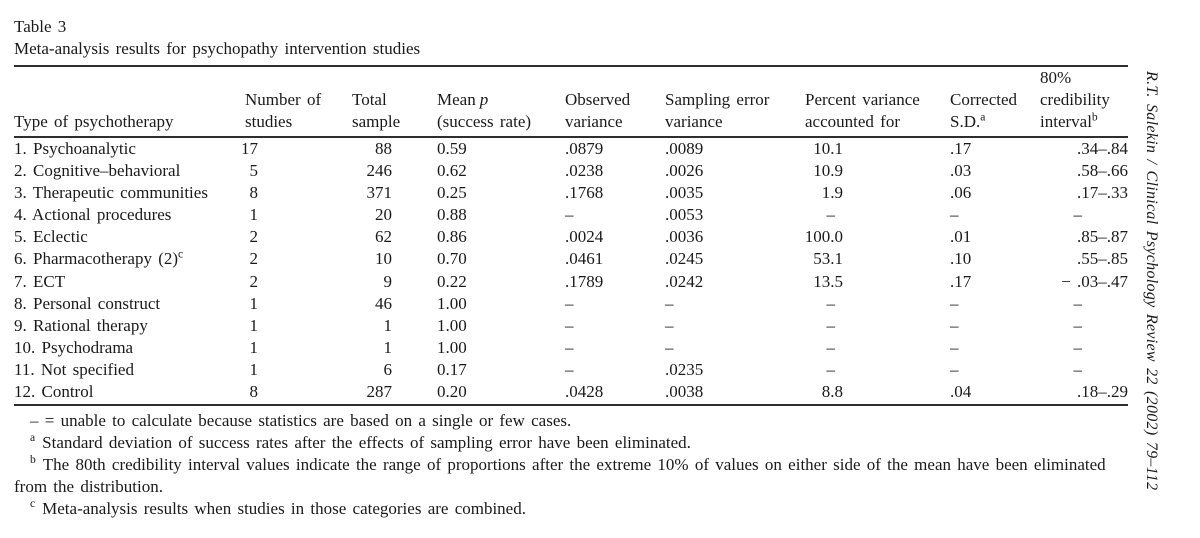 This screenshot has height=538, width=1200. I want to click on cell-credibility-interval: .58–.66, so click(1102, 171).